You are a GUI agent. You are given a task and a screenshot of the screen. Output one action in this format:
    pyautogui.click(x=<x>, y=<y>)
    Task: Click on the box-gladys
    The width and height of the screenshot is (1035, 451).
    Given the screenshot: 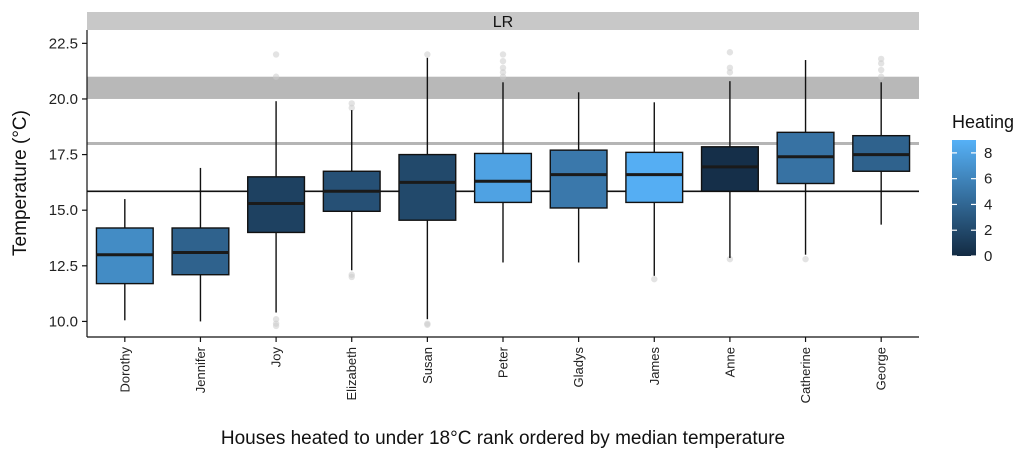 What is the action you would take?
    pyautogui.click(x=578, y=177)
    